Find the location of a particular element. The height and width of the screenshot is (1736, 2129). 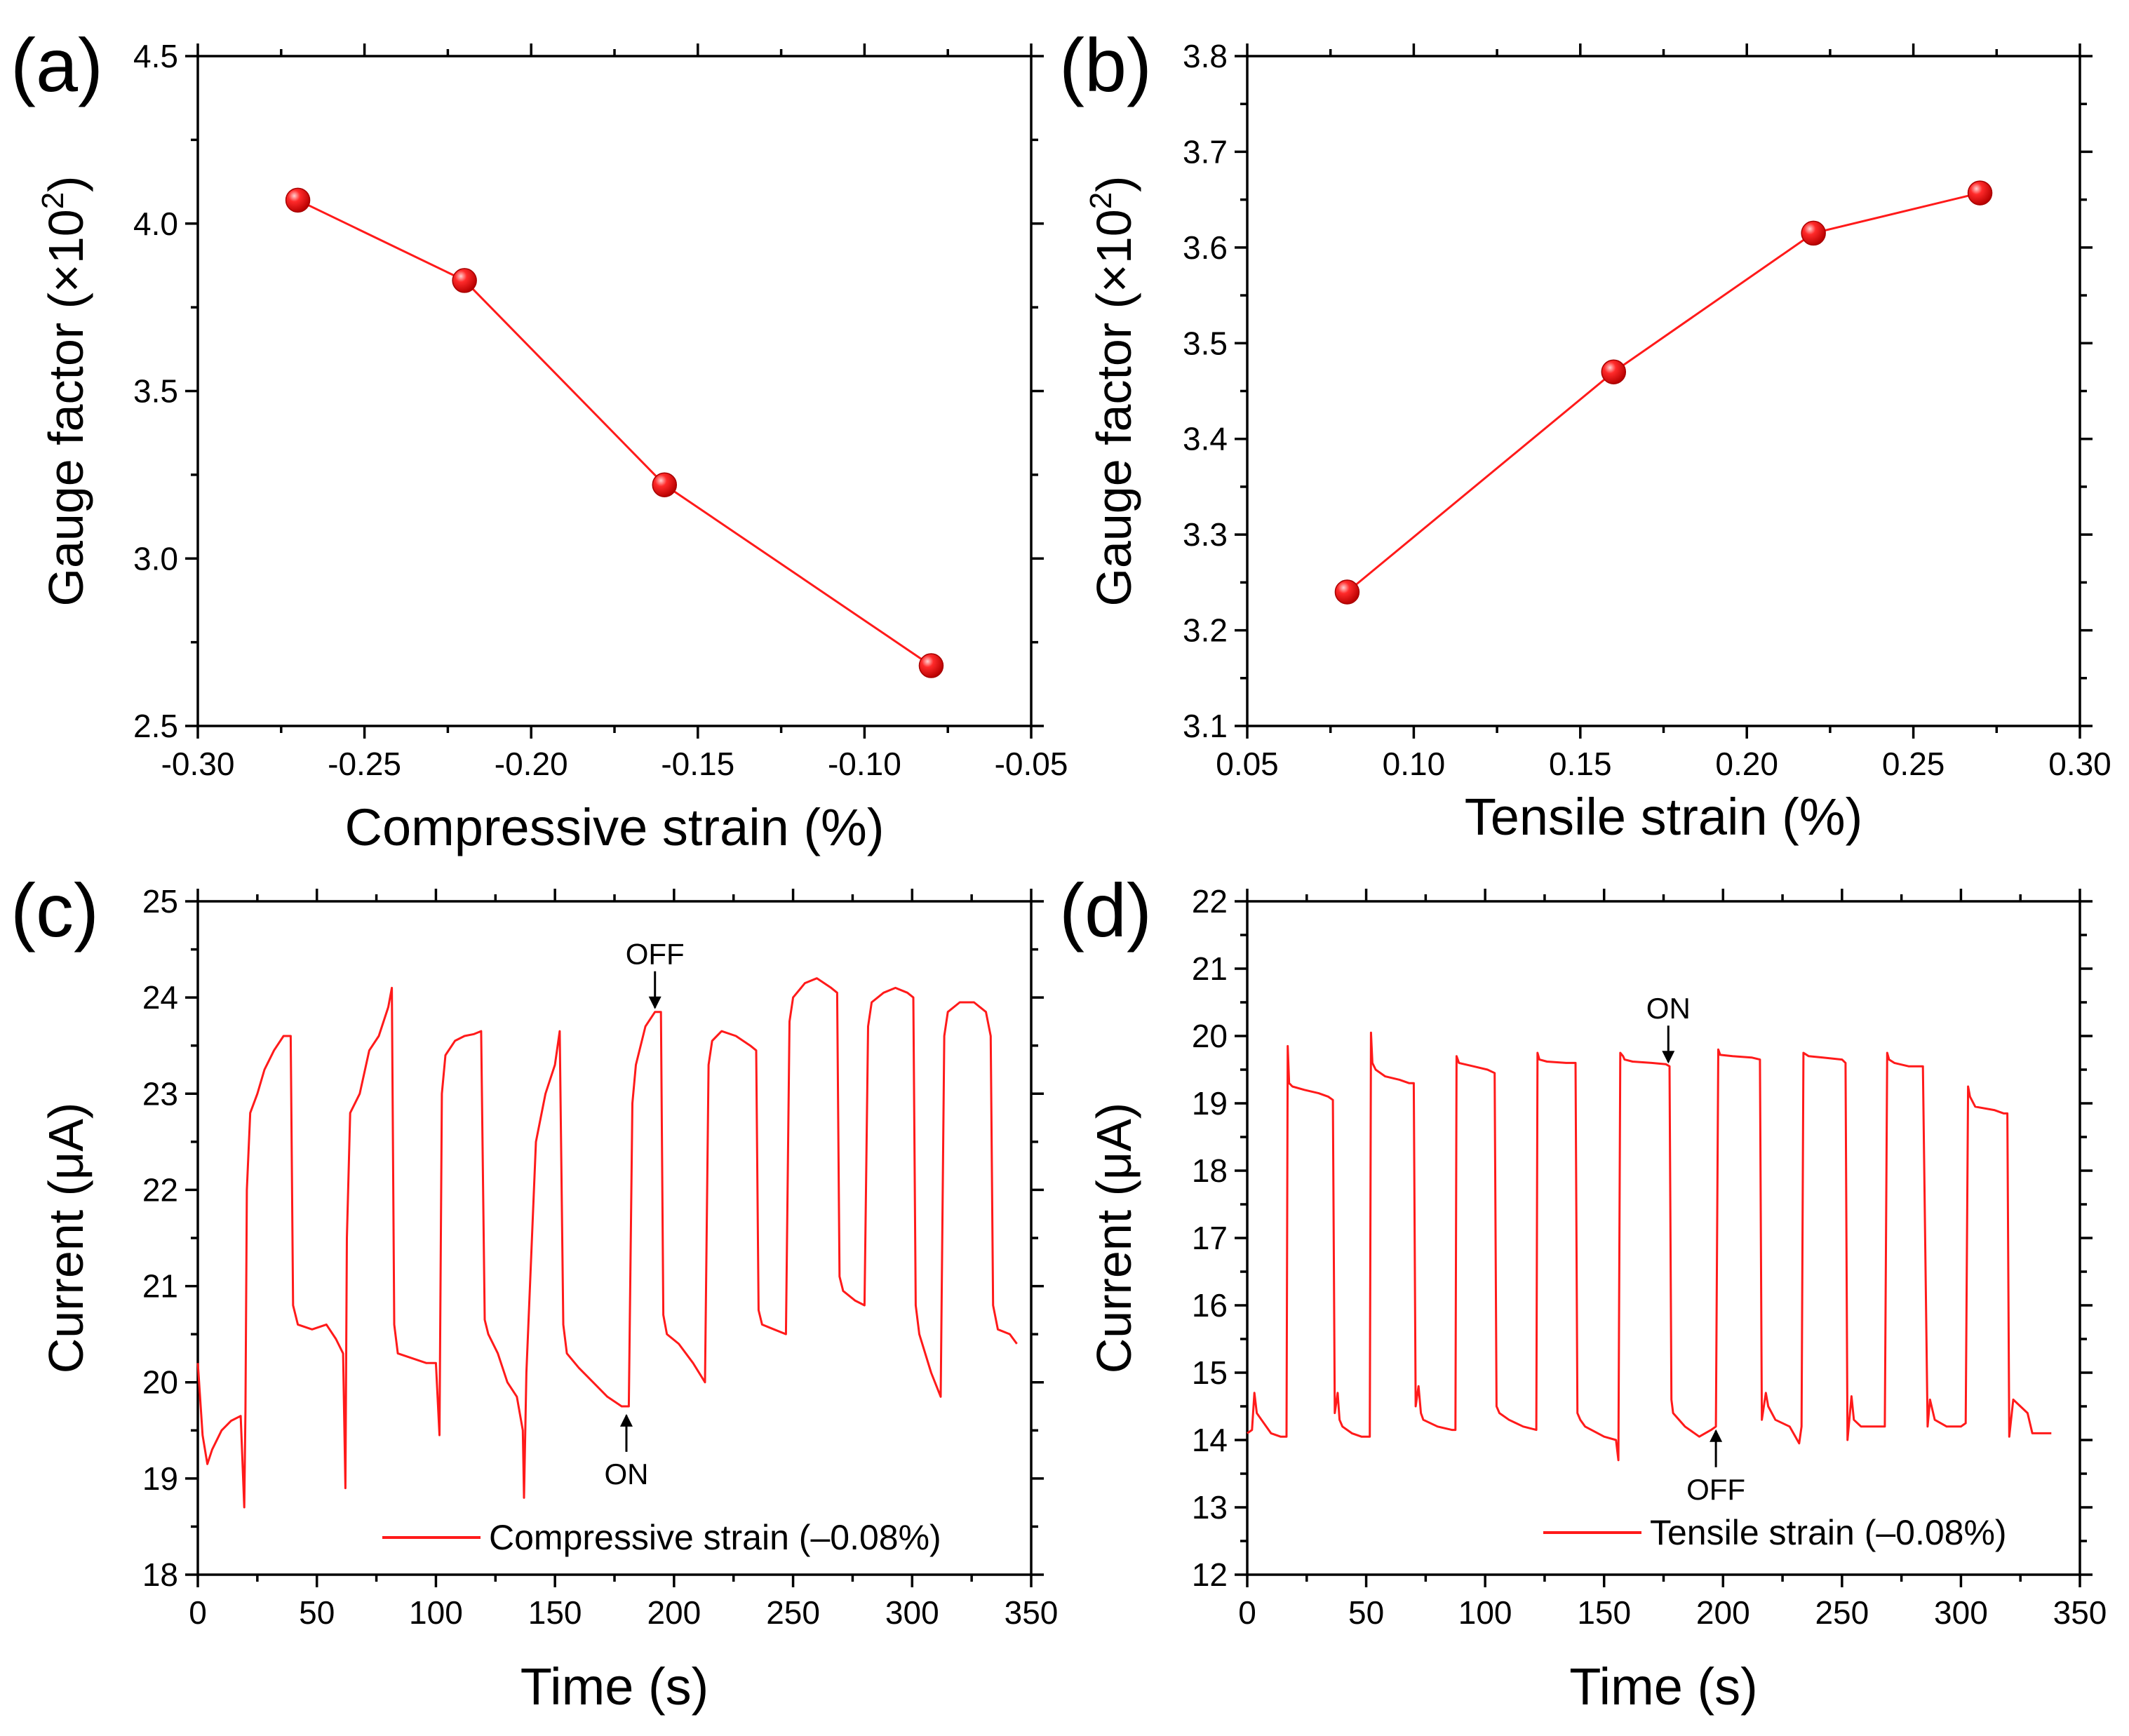

annotation-label: ON is located at coordinates (626, 1474).